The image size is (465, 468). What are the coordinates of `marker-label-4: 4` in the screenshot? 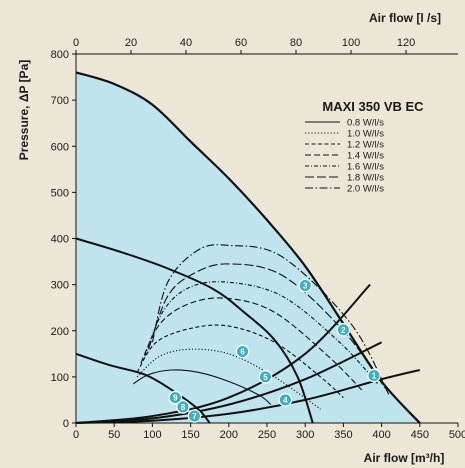 It's located at (285, 400).